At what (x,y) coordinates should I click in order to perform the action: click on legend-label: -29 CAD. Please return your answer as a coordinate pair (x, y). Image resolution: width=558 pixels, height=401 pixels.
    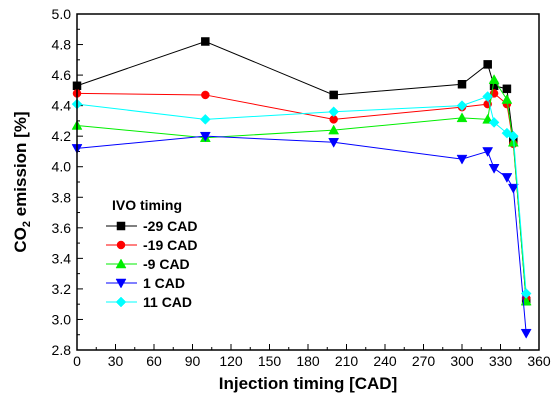
    Looking at the image, I should click on (170, 226).